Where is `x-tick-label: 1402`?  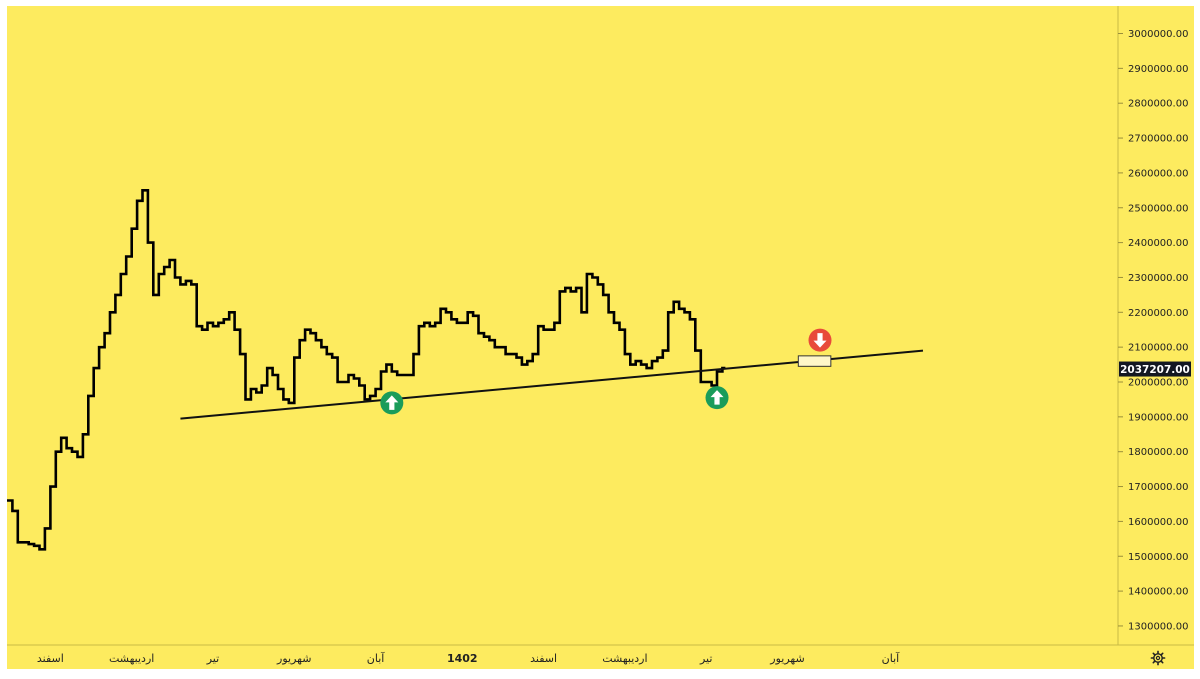 x-tick-label: 1402 is located at coordinates (462, 658).